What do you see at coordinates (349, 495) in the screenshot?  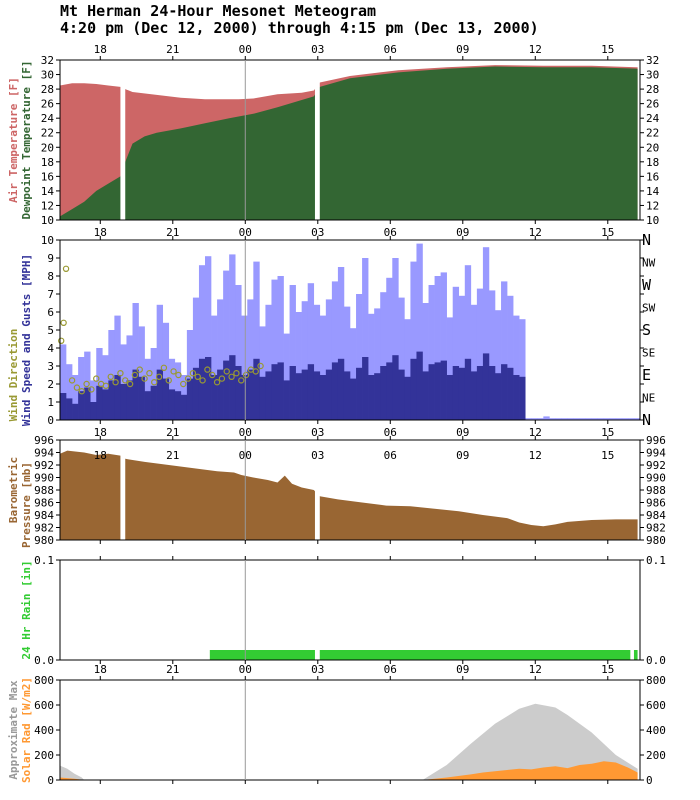 I see `pressure-area` at bounding box center [349, 495].